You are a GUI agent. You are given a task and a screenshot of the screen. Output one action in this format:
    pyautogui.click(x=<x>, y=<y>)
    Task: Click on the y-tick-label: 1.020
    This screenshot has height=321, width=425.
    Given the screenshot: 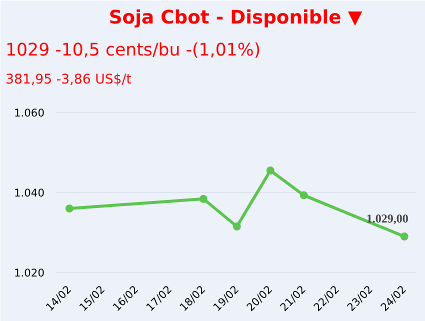 What is the action you would take?
    pyautogui.click(x=29, y=273)
    